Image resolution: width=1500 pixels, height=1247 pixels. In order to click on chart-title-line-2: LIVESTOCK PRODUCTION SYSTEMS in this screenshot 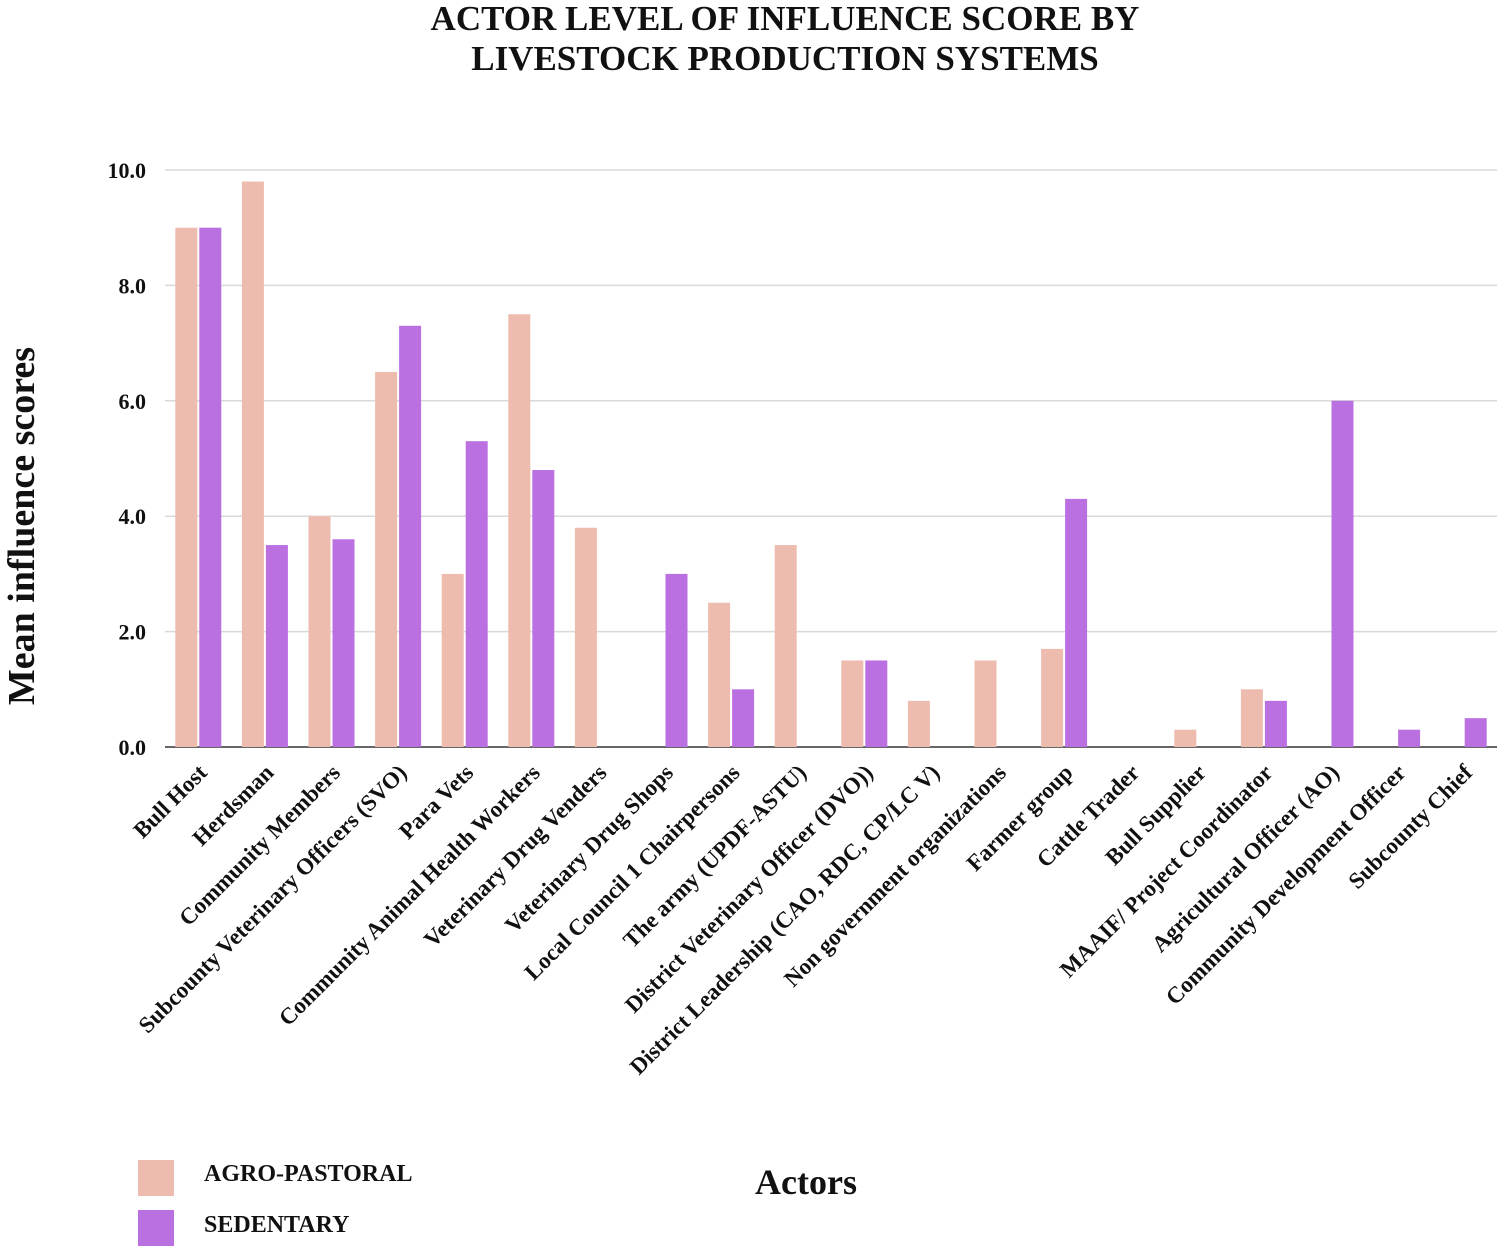, I will do `click(785, 58)`.